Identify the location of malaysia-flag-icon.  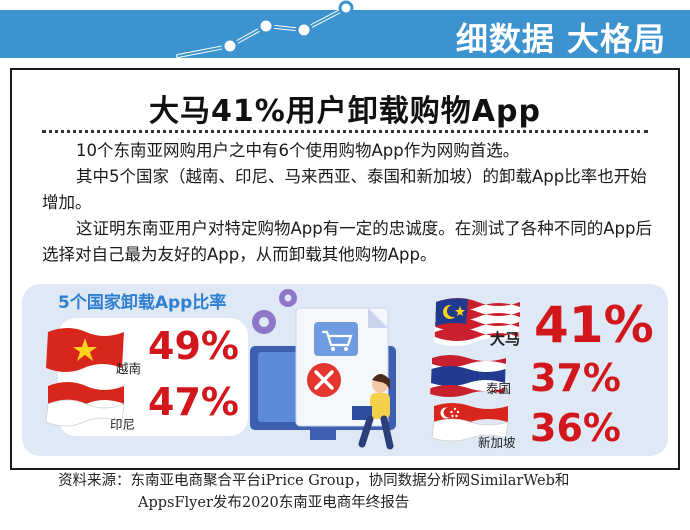
(477, 322).